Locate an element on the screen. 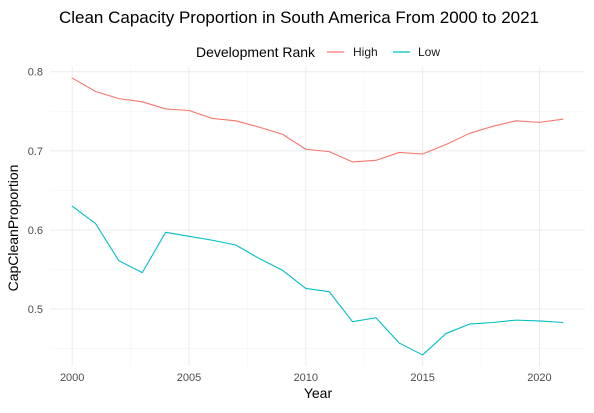 The height and width of the screenshot is (413, 594). y-tick-label: 0.5 is located at coordinates (35, 310).